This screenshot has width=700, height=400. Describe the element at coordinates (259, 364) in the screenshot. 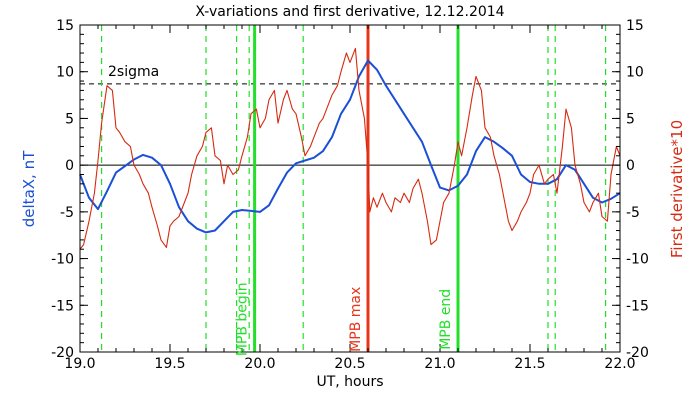

I see `x-tick-label: 20.0` at that location.